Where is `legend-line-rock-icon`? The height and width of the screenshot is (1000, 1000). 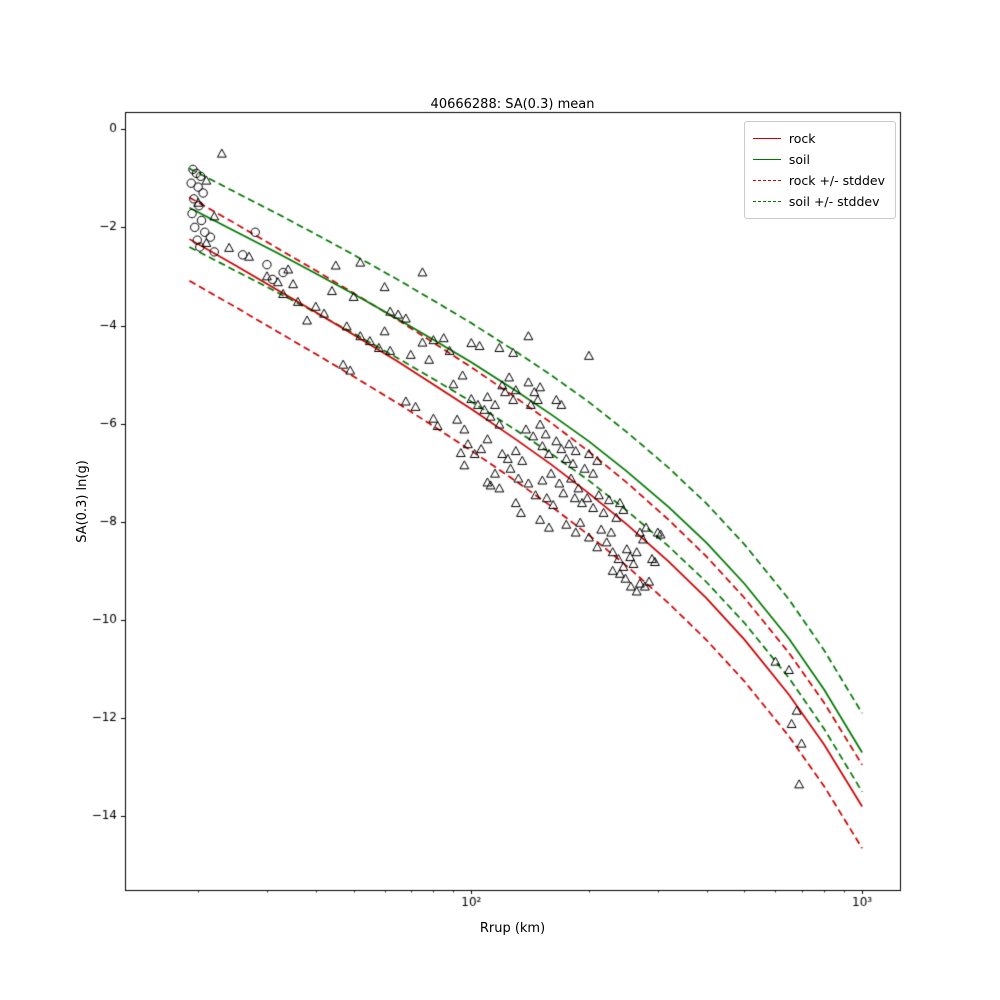
legend-line-rock-icon is located at coordinates (766, 138).